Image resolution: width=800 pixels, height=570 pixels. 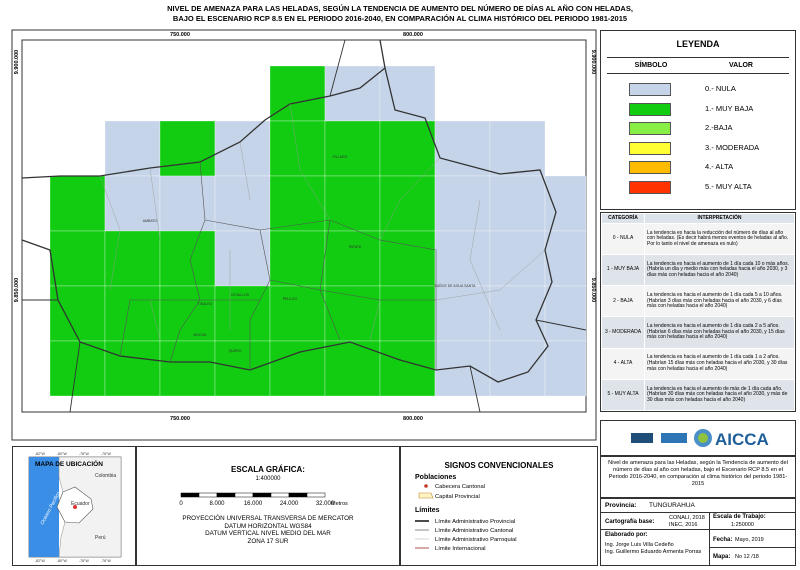 What do you see at coordinates (653, 551) in the screenshot?
I see `author: Ing. Guillermo Eduardo Armenta Porras` at bounding box center [653, 551].